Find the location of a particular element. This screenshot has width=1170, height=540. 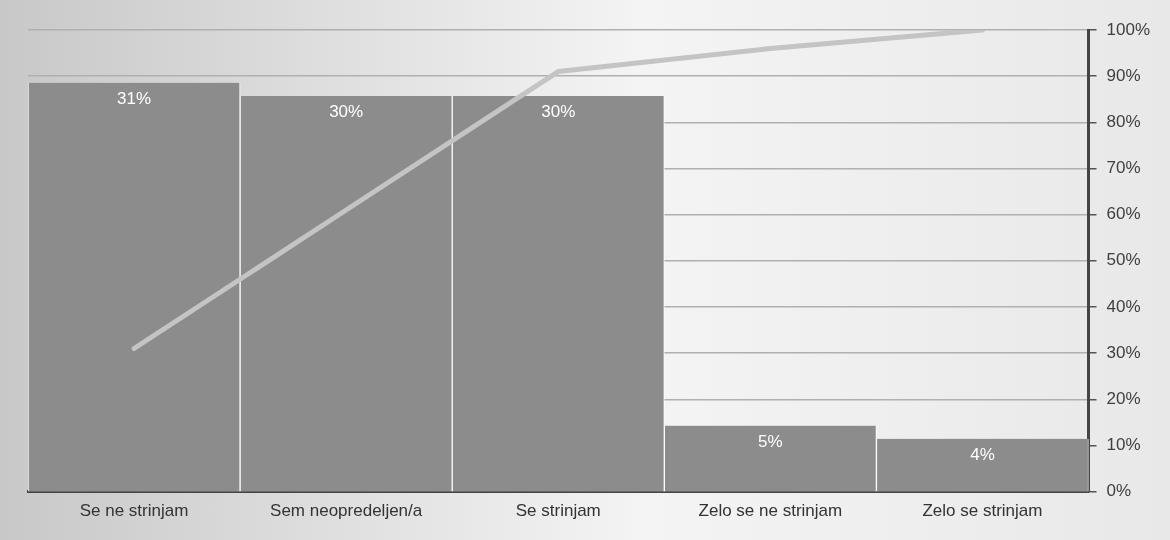

y2-tick-label: 10% is located at coordinates (1123, 445).